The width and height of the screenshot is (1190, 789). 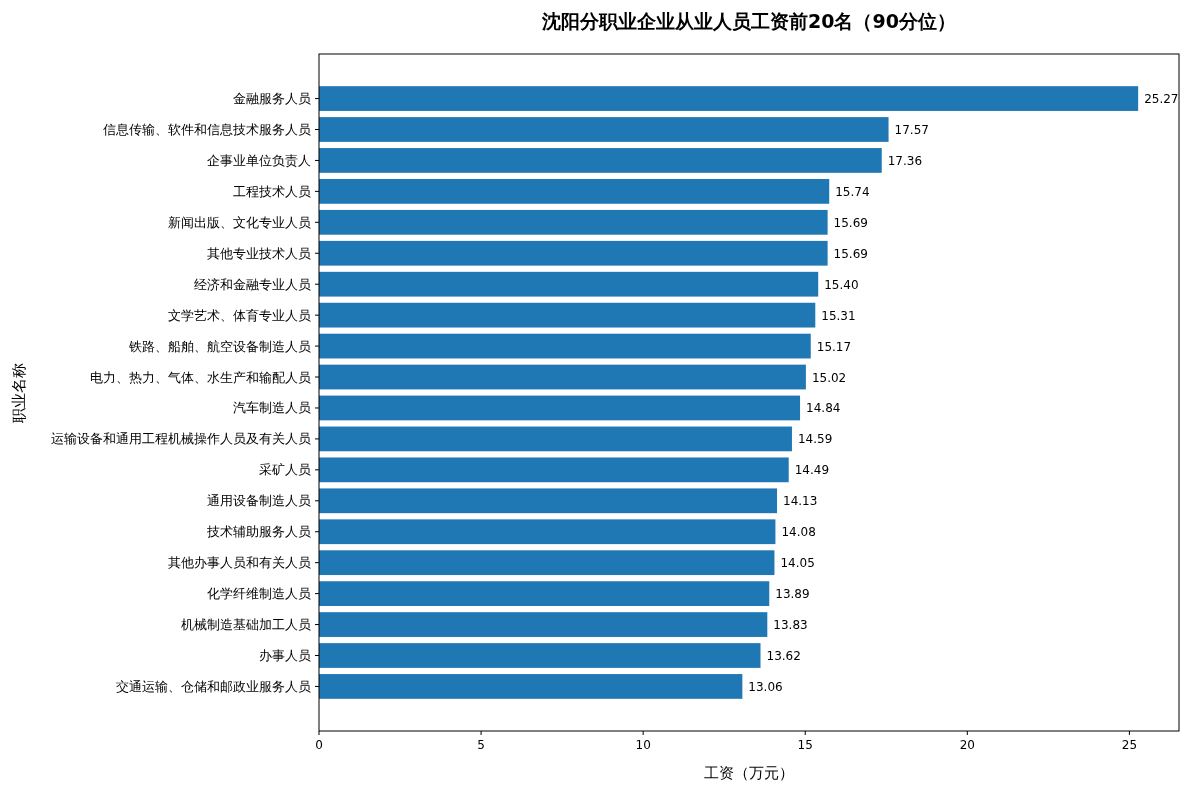 I want to click on data-label: 14.59, so click(x=815, y=439).